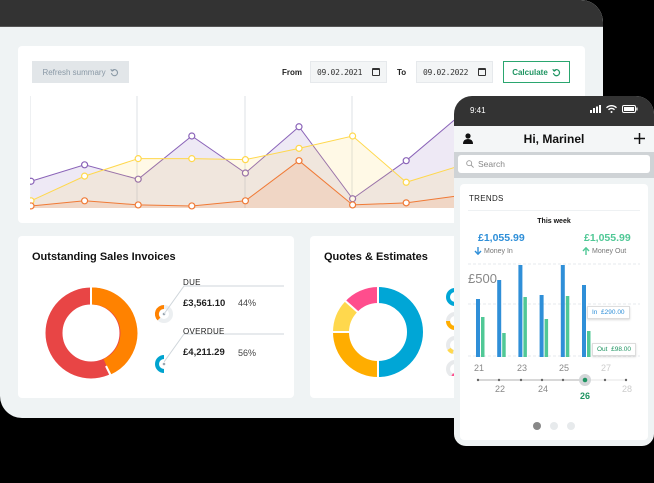 Image resolution: width=654 pixels, height=483 pixels. What do you see at coordinates (530, 72) in the screenshot?
I see `calculate-label: Calculate` at bounding box center [530, 72].